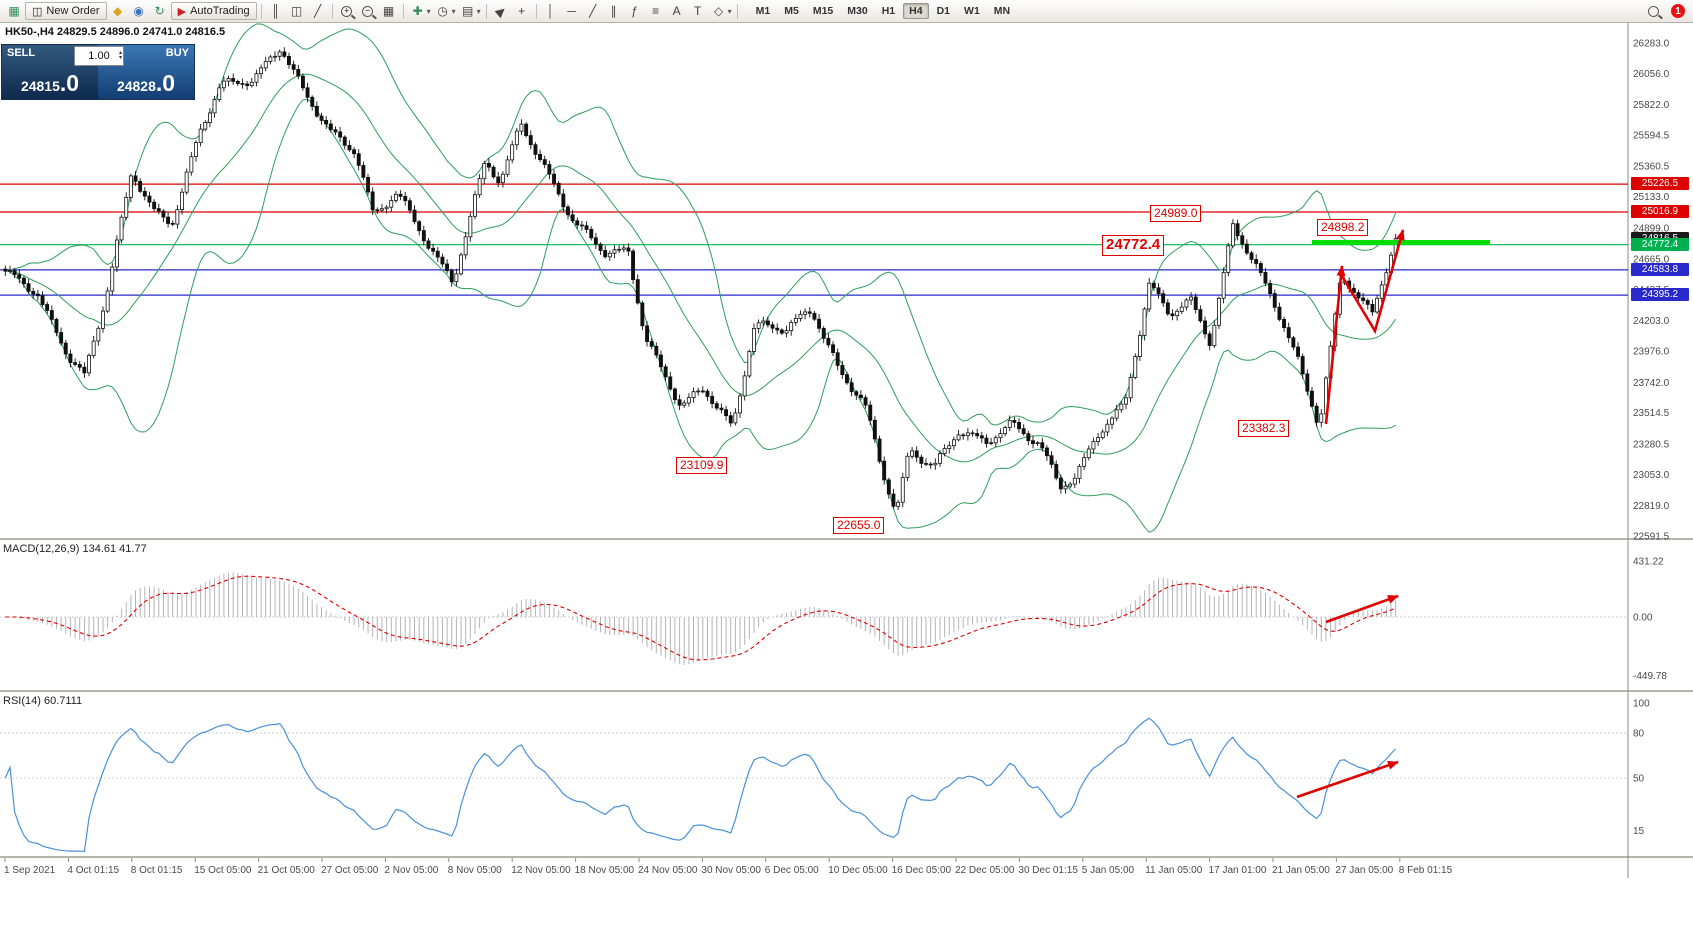 The image size is (1693, 941). Describe the element at coordinates (791, 11) in the screenshot. I see `timeframe-M5: M5` at that location.